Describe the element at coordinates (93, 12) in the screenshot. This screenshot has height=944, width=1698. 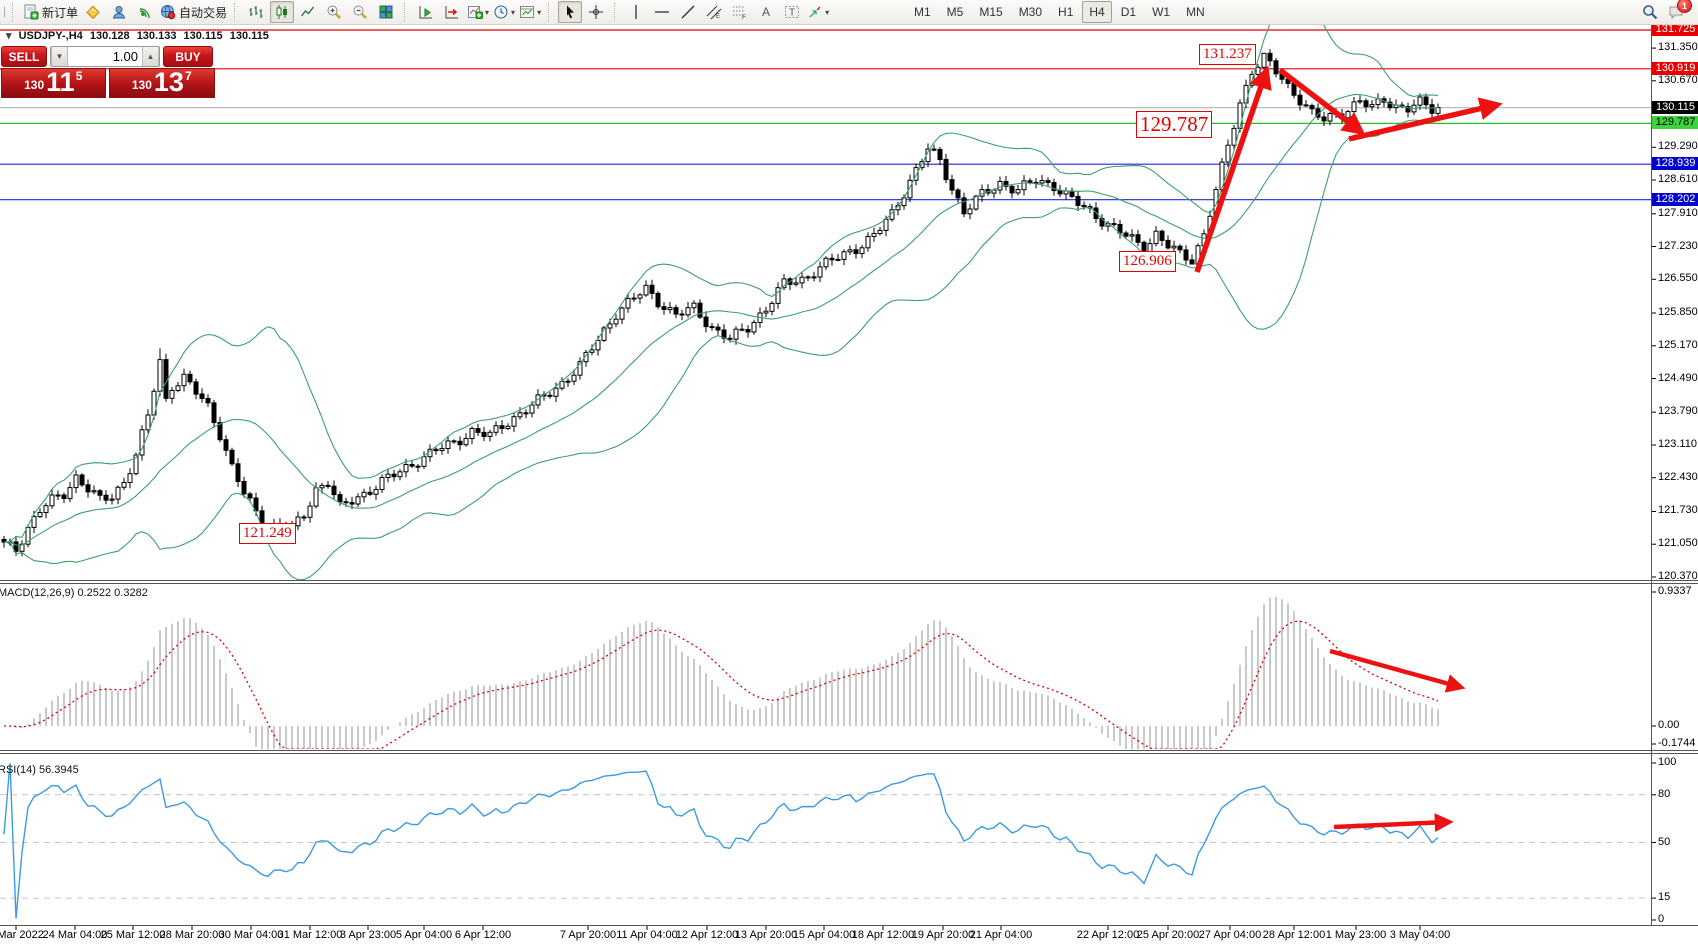
I see `quotes-button` at that location.